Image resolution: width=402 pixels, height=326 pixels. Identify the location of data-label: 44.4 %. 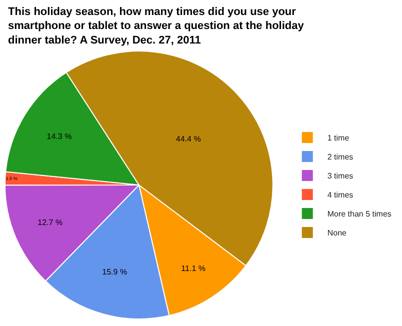
(188, 139).